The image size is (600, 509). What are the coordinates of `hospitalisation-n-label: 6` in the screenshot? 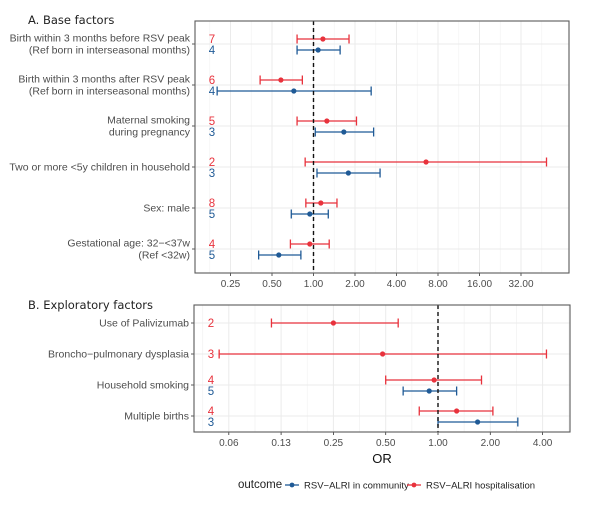 It's located at (212, 81).